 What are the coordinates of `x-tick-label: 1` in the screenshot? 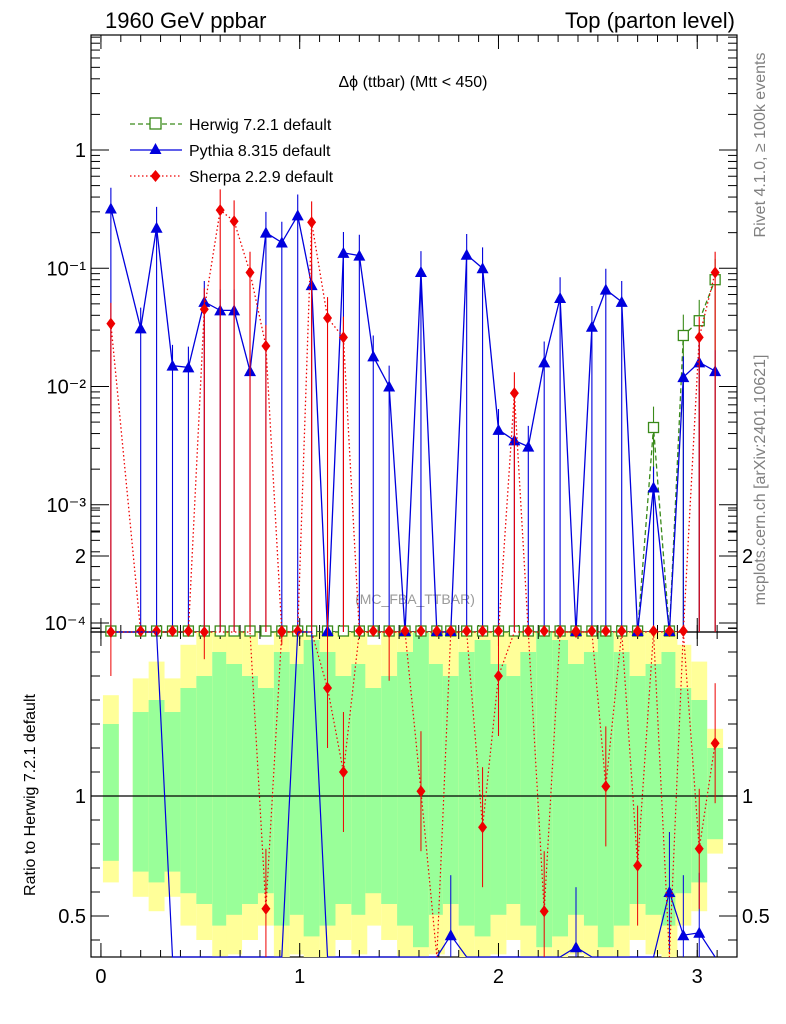 It's located at (299, 977).